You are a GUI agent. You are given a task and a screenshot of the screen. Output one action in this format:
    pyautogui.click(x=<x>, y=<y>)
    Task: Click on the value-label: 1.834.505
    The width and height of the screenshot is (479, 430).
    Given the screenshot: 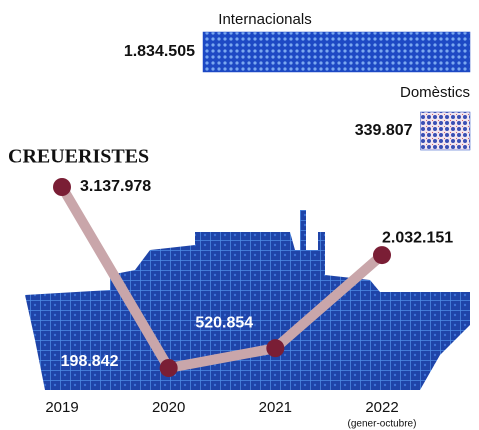 What is the action you would take?
    pyautogui.click(x=159, y=51)
    